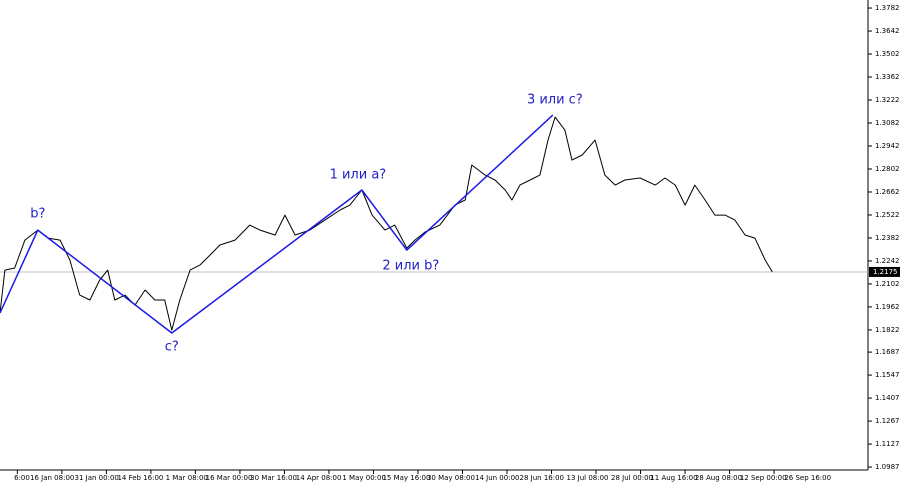 The image size is (900, 485). Describe the element at coordinates (632, 478) in the screenshot. I see `x-tick-label: 28 Jul 00:00` at that location.